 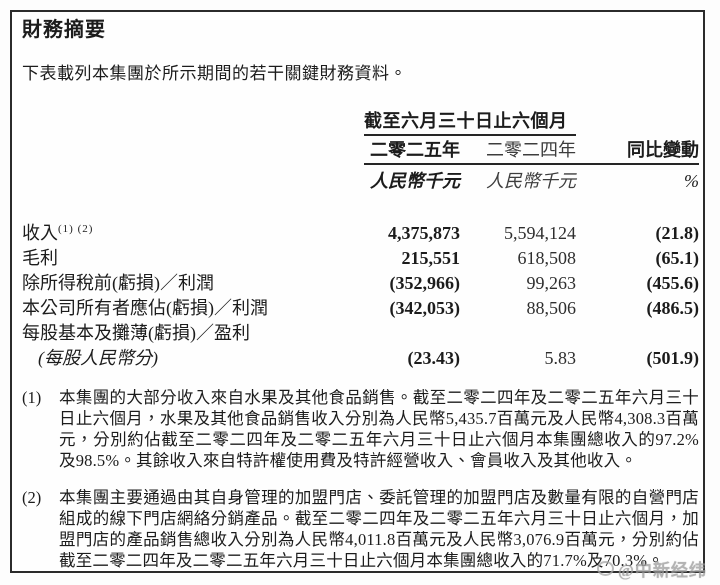 I want to click on table-header-year-row: 二零二五年 二零二四年 同比變動, so click(x=360, y=152).